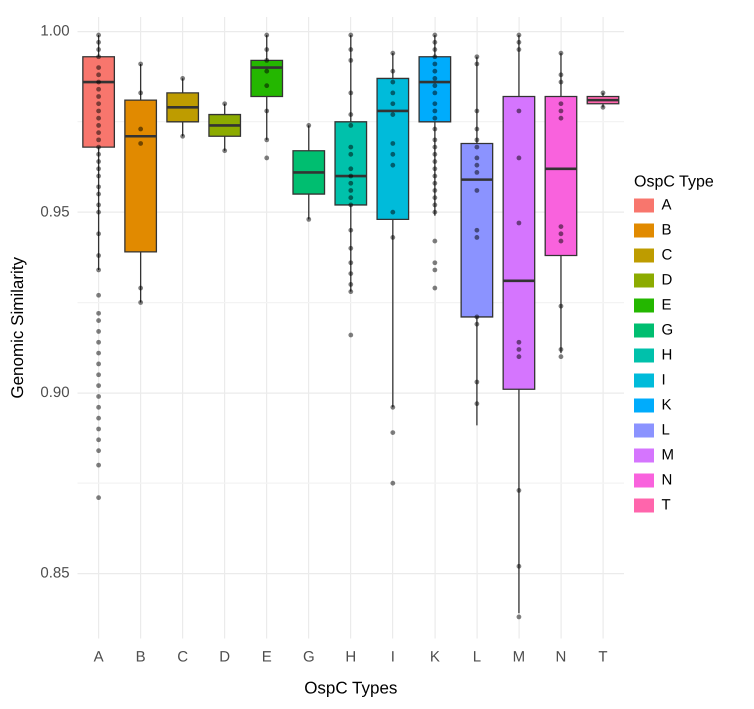  What do you see at coordinates (666, 430) in the screenshot?
I see `legend-label: L` at bounding box center [666, 430].